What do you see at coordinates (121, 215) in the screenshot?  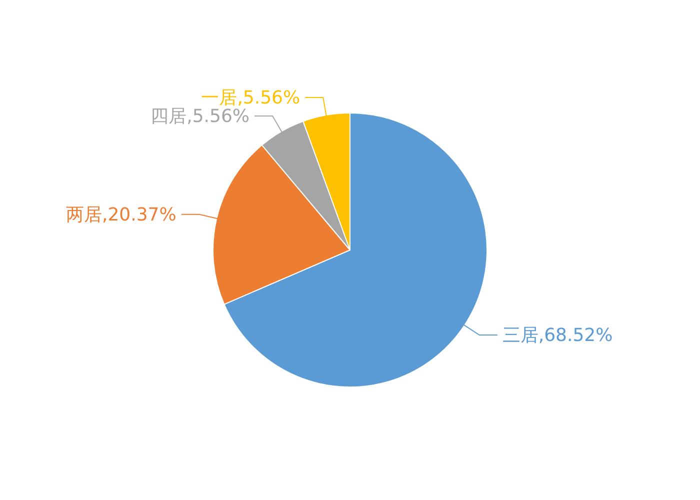 I see `slice-label: 两居,20.37%` at bounding box center [121, 215].